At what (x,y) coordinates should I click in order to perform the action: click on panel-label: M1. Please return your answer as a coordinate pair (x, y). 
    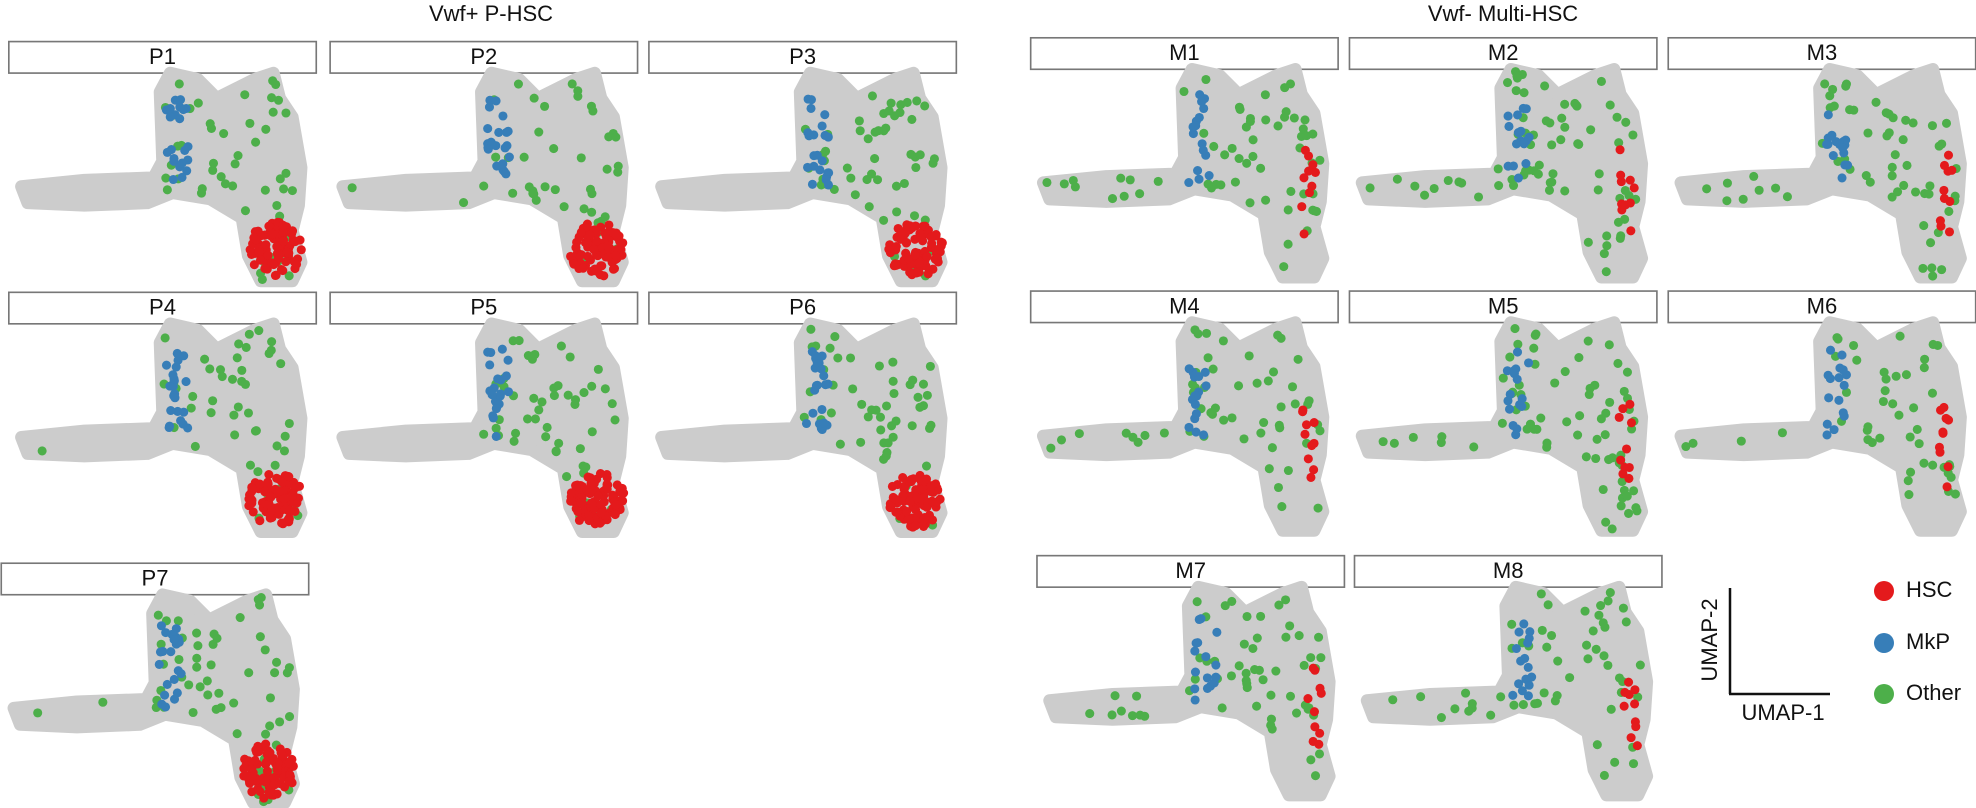
    Looking at the image, I should click on (1184, 52).